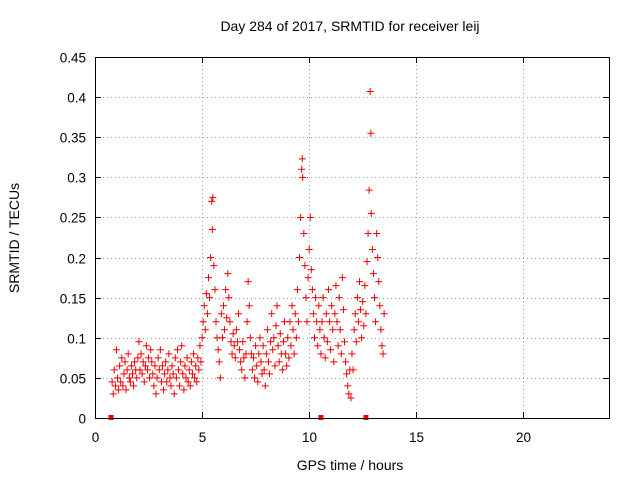 Image resolution: width=640 pixels, height=480 pixels. Describe the element at coordinates (73, 299) in the screenshot. I see `y-tick-label: 0.15` at that location.